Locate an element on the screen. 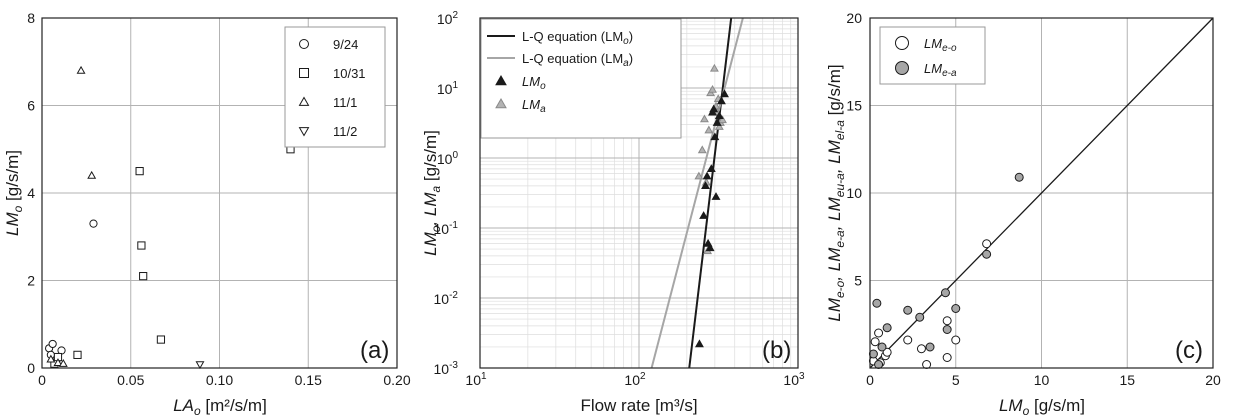 The height and width of the screenshot is (420, 1237). legend-label: L-Q equation (LMa) is located at coordinates (577, 60).